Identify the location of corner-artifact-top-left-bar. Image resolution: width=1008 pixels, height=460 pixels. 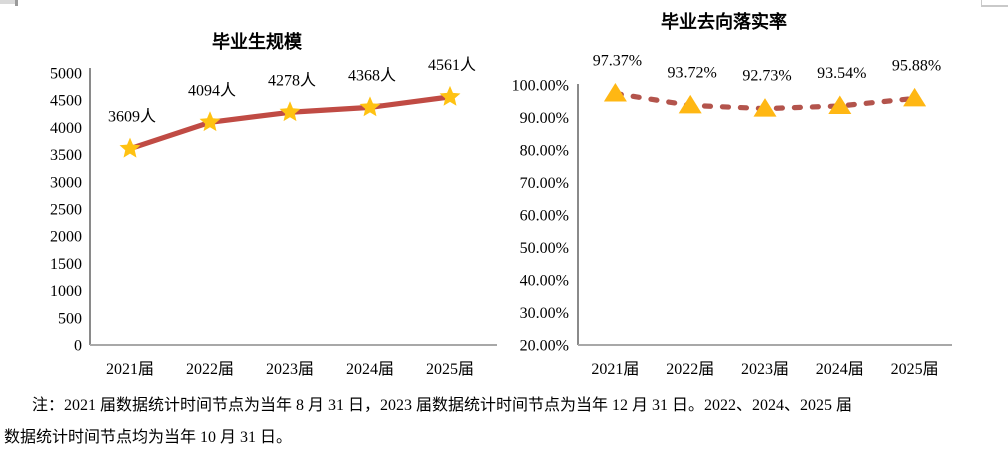
(7, 2).